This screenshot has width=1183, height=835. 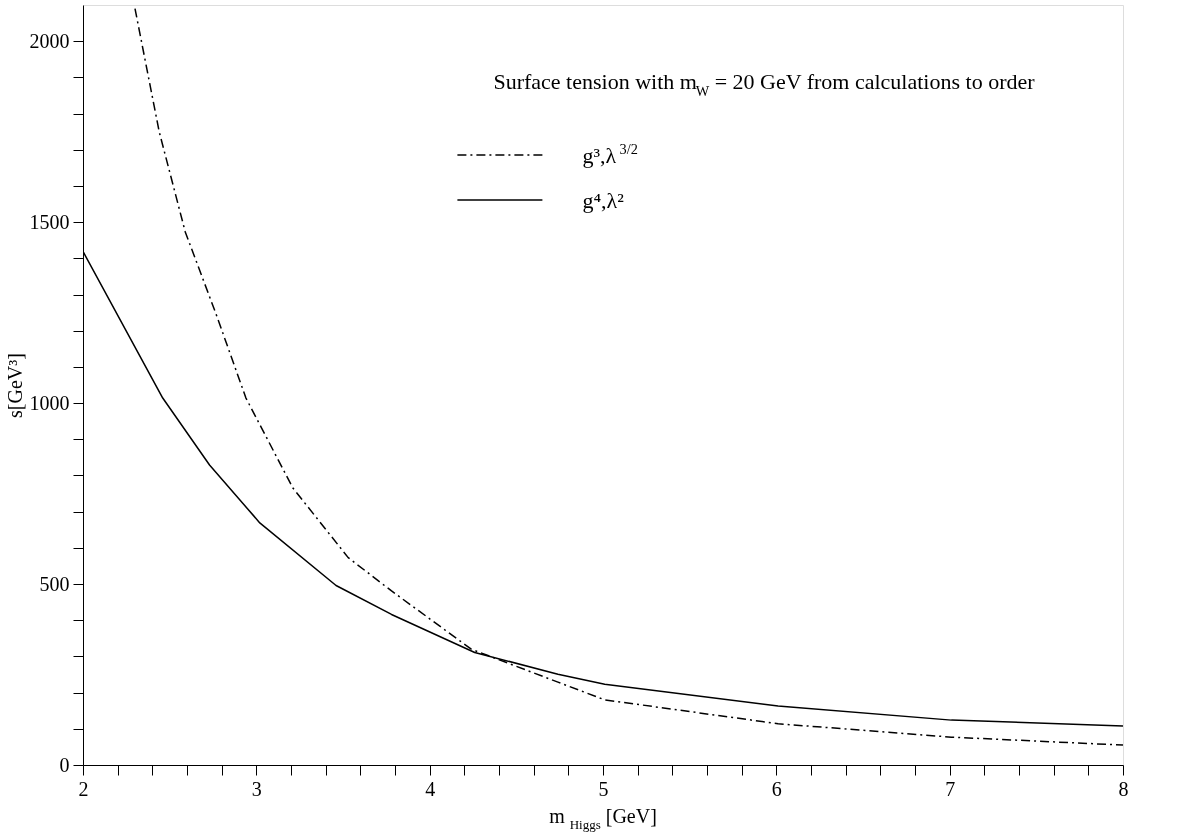 I want to click on x-tick-label: 7, so click(x=950, y=788).